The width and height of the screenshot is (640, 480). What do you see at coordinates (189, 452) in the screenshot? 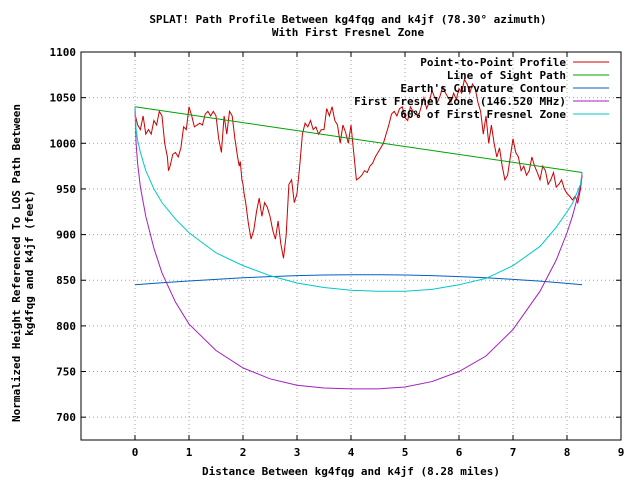
I see `x-tick-label: 1` at bounding box center [189, 452].